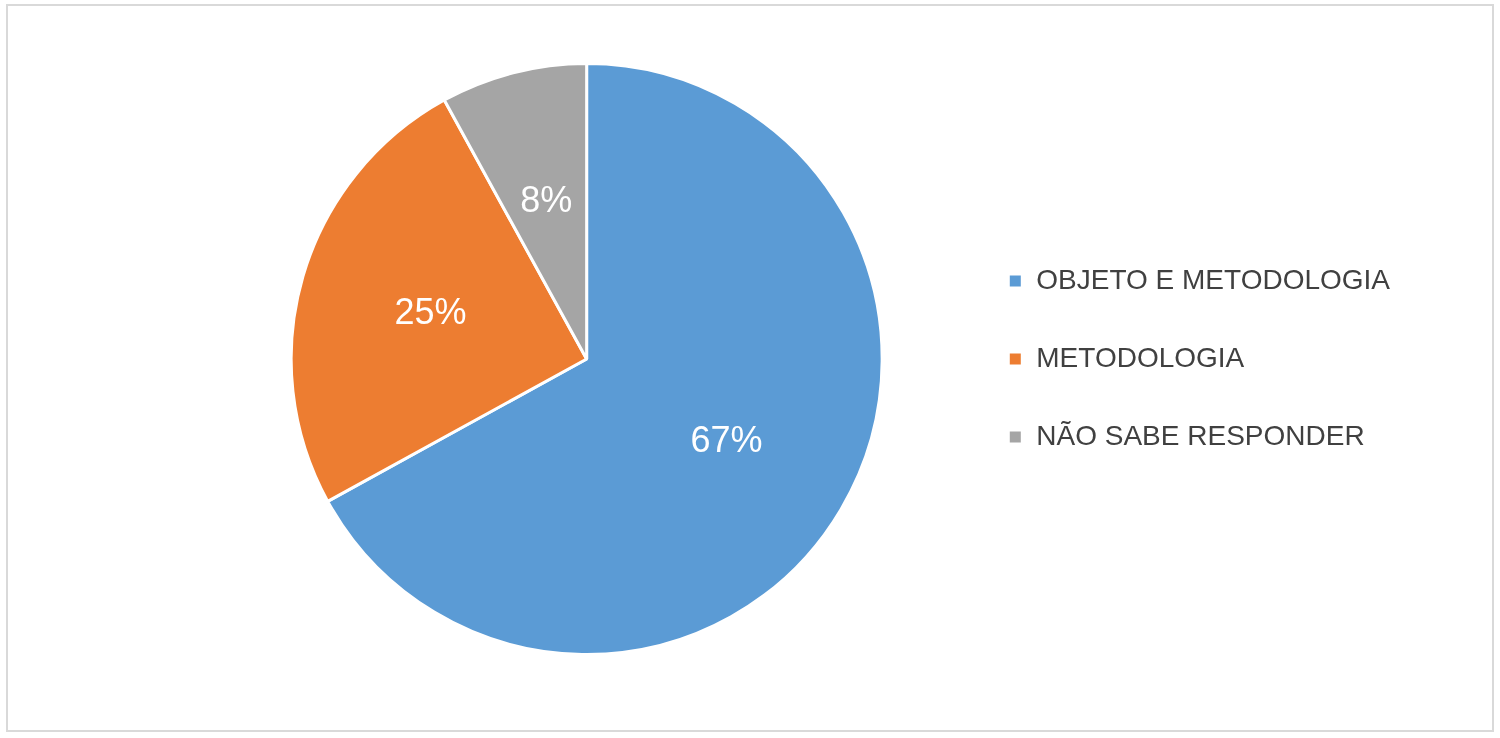 This screenshot has width=1500, height=738. What do you see at coordinates (1200, 435) in the screenshot?
I see `legend-label: NÃO SABE RESPONDER` at bounding box center [1200, 435].